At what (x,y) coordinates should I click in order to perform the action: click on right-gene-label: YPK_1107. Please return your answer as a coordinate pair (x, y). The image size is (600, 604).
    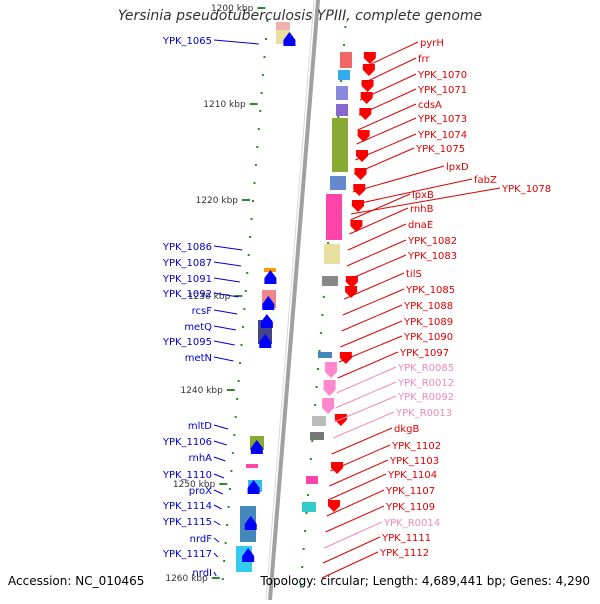
    Looking at the image, I should click on (410, 491).